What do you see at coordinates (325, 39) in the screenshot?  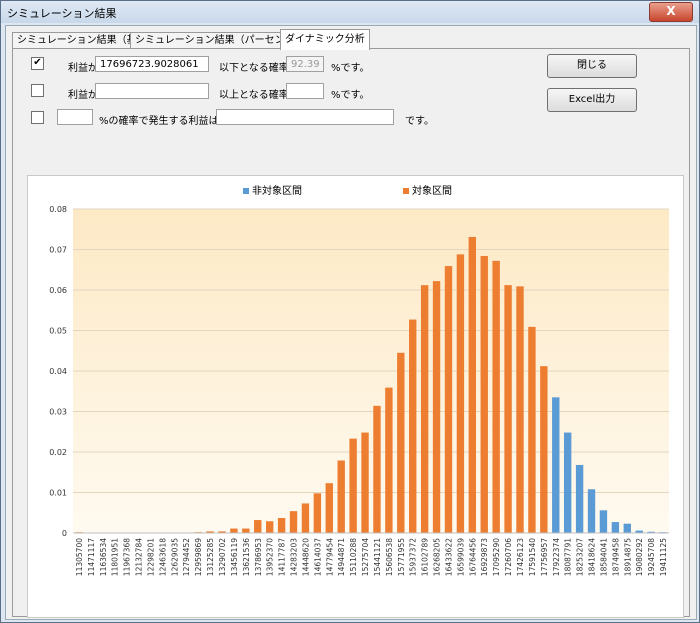 I see `tab-dynamic-analysis: ダイナミック分析` at bounding box center [325, 39].